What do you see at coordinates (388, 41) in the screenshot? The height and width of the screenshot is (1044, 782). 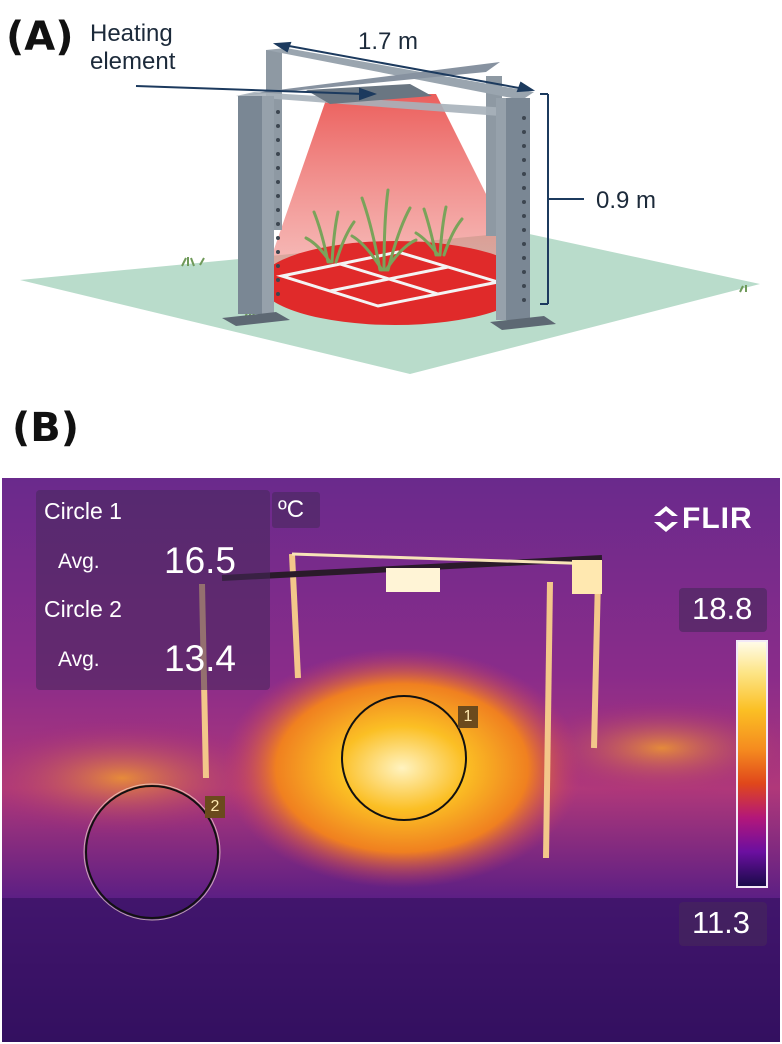 I see `width-dimension-label: 1.7 m` at bounding box center [388, 41].